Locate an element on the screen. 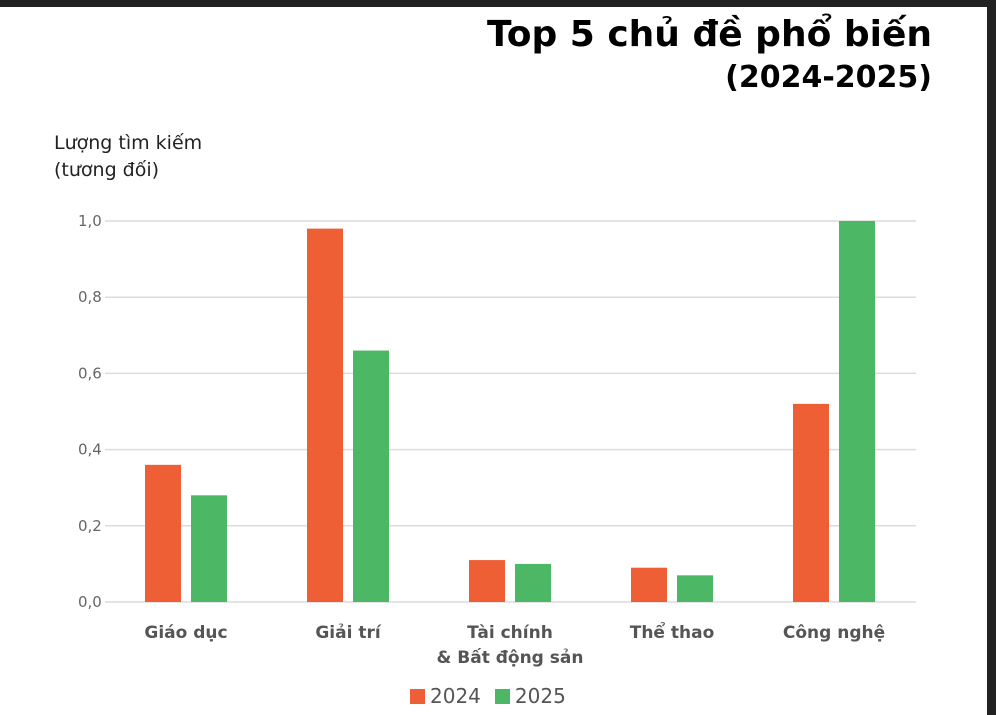 The width and height of the screenshot is (996, 715). legend-item-2025: 2025 is located at coordinates (530, 696).